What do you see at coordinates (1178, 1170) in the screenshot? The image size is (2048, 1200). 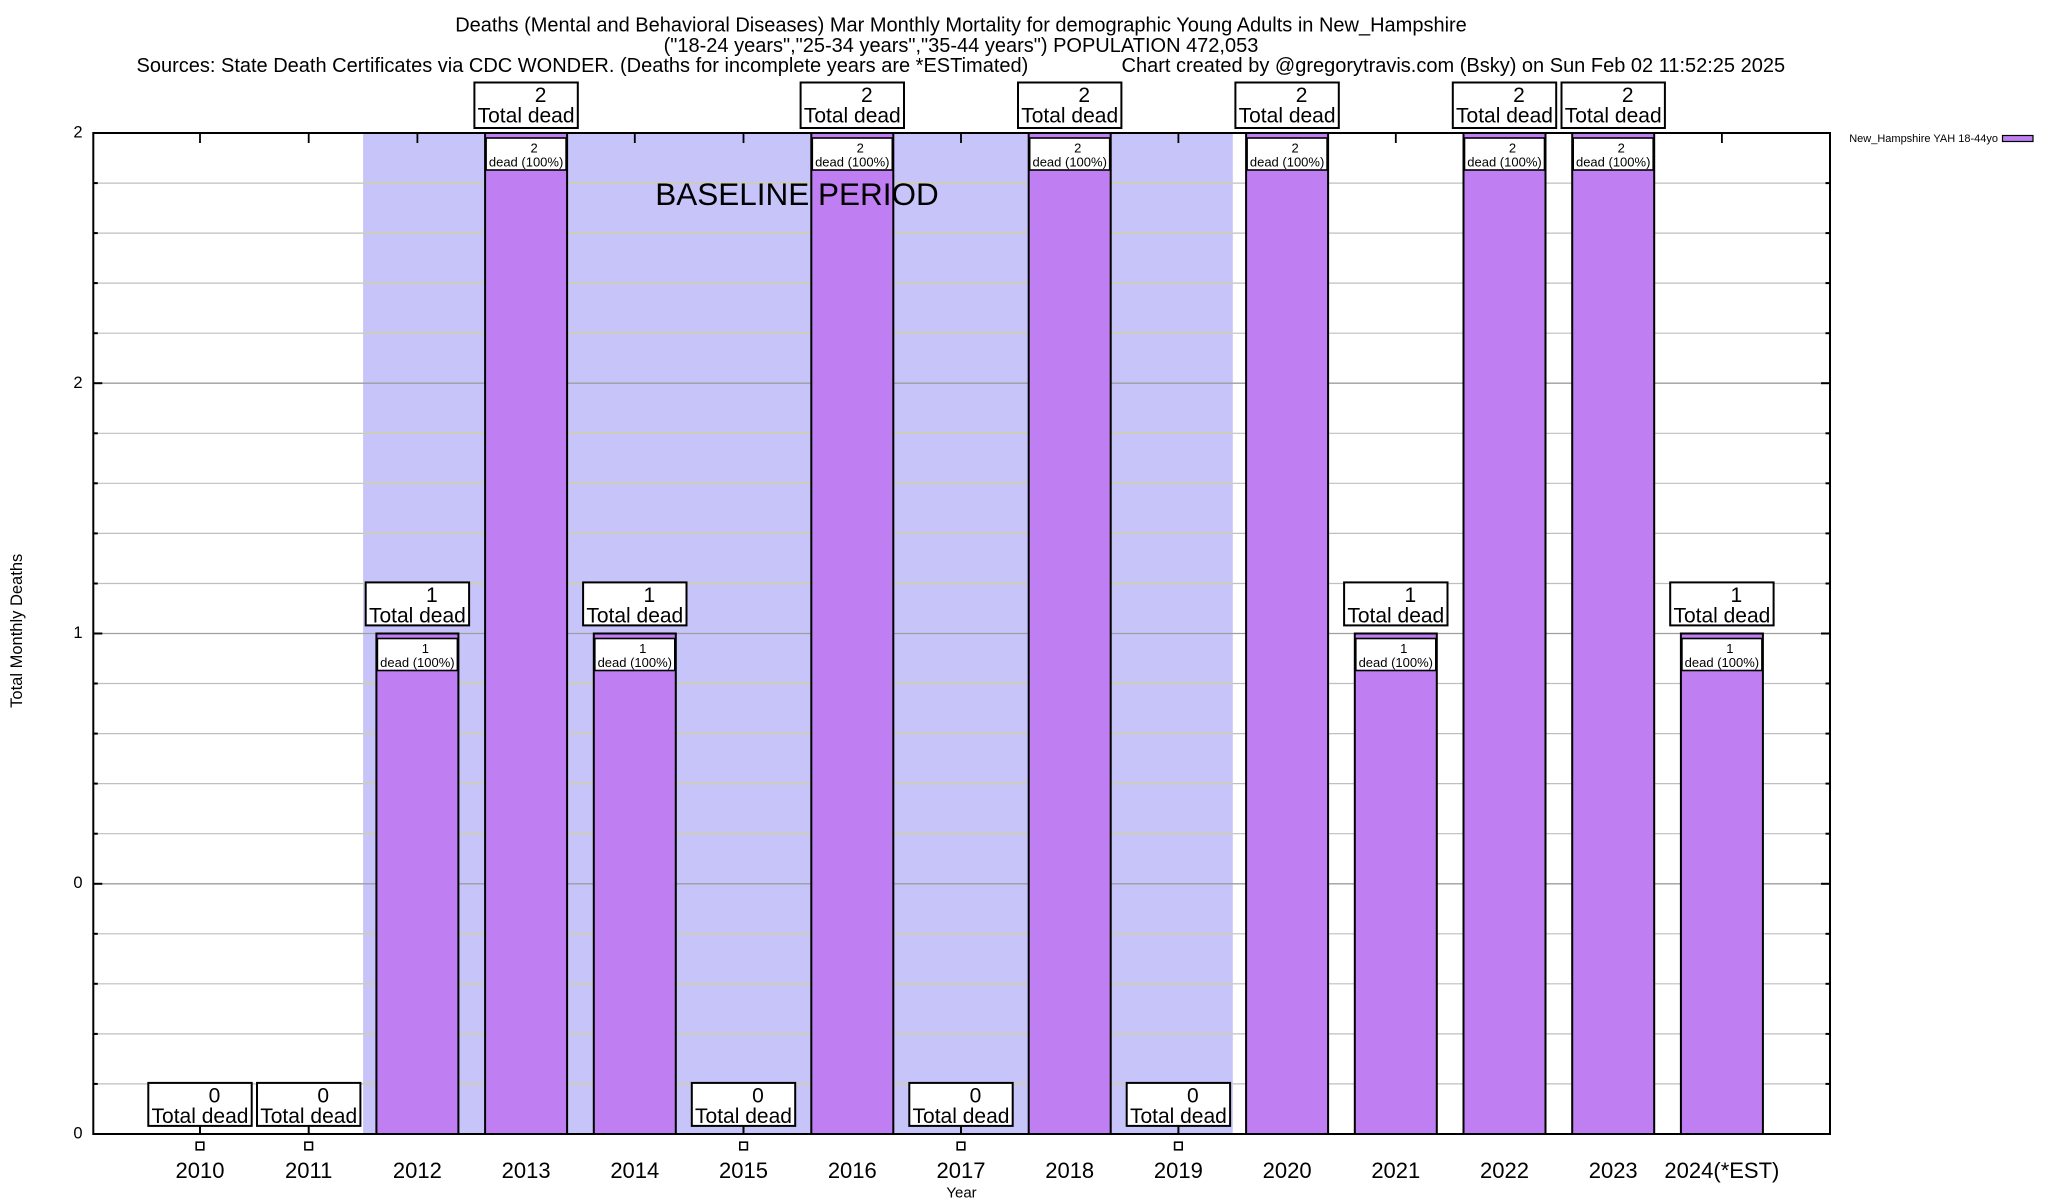 I see `svg-text: 2019` at bounding box center [1178, 1170].